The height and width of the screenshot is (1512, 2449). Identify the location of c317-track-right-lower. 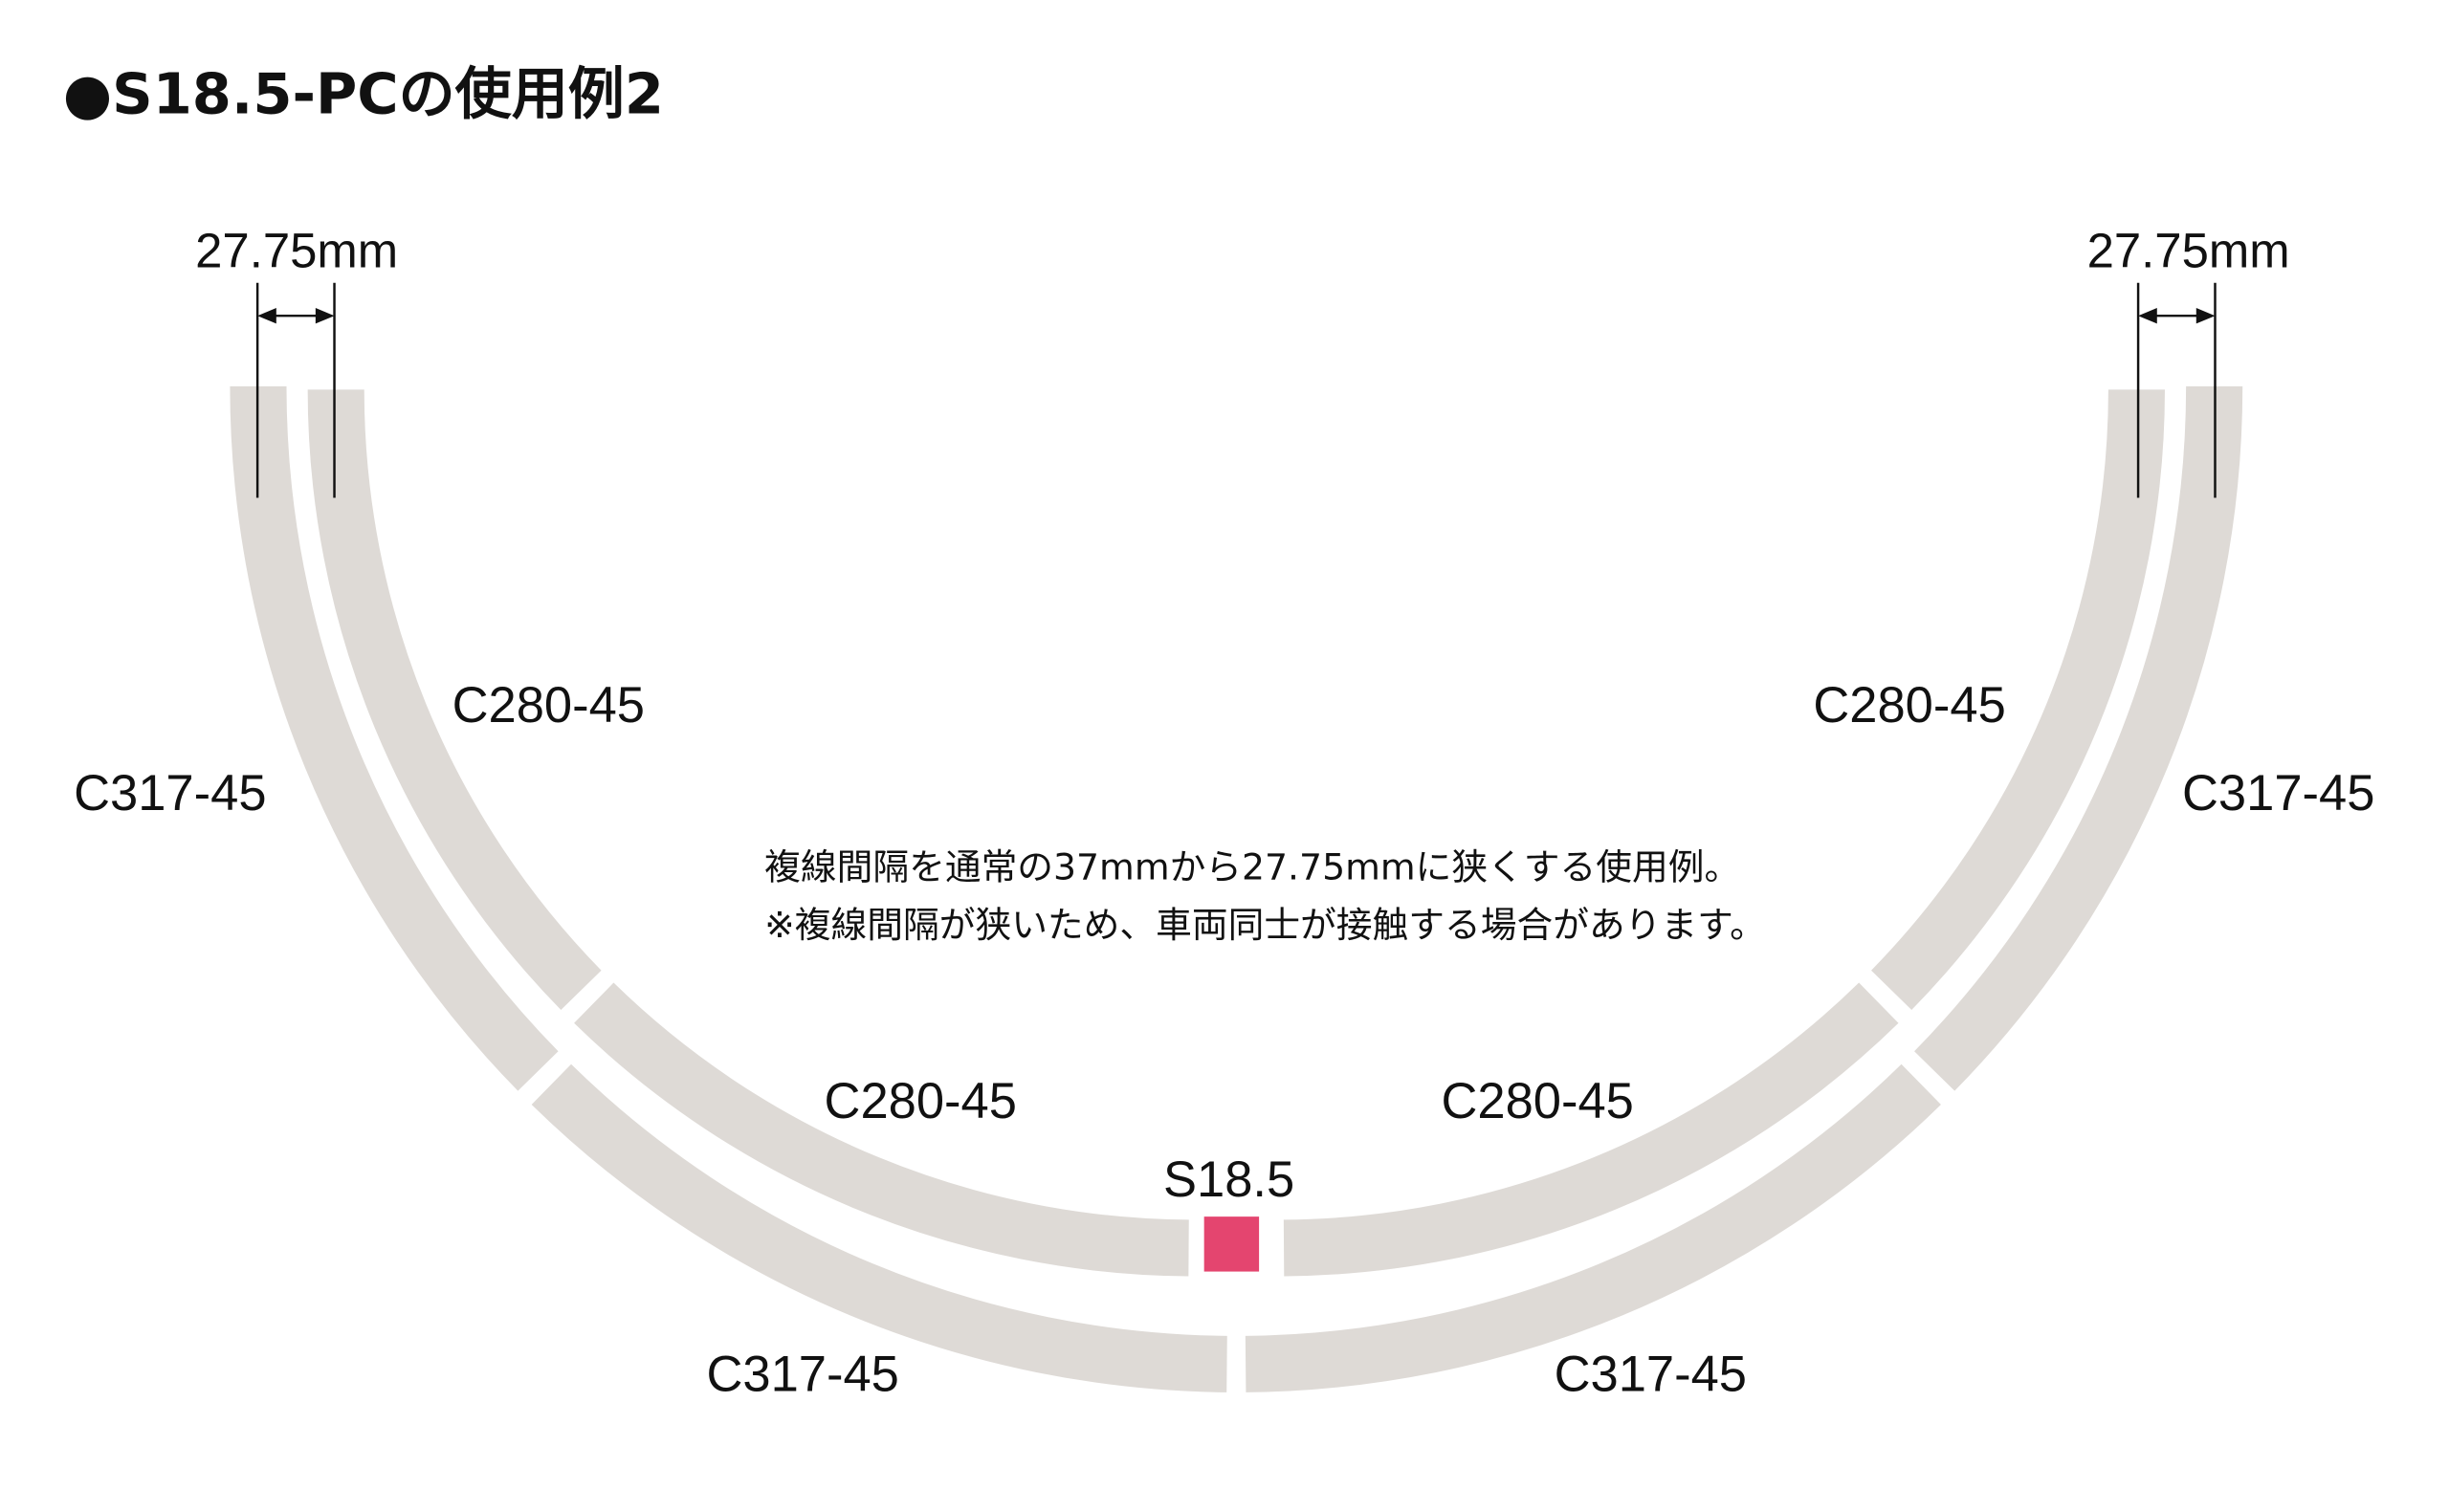
(1593, 1227).